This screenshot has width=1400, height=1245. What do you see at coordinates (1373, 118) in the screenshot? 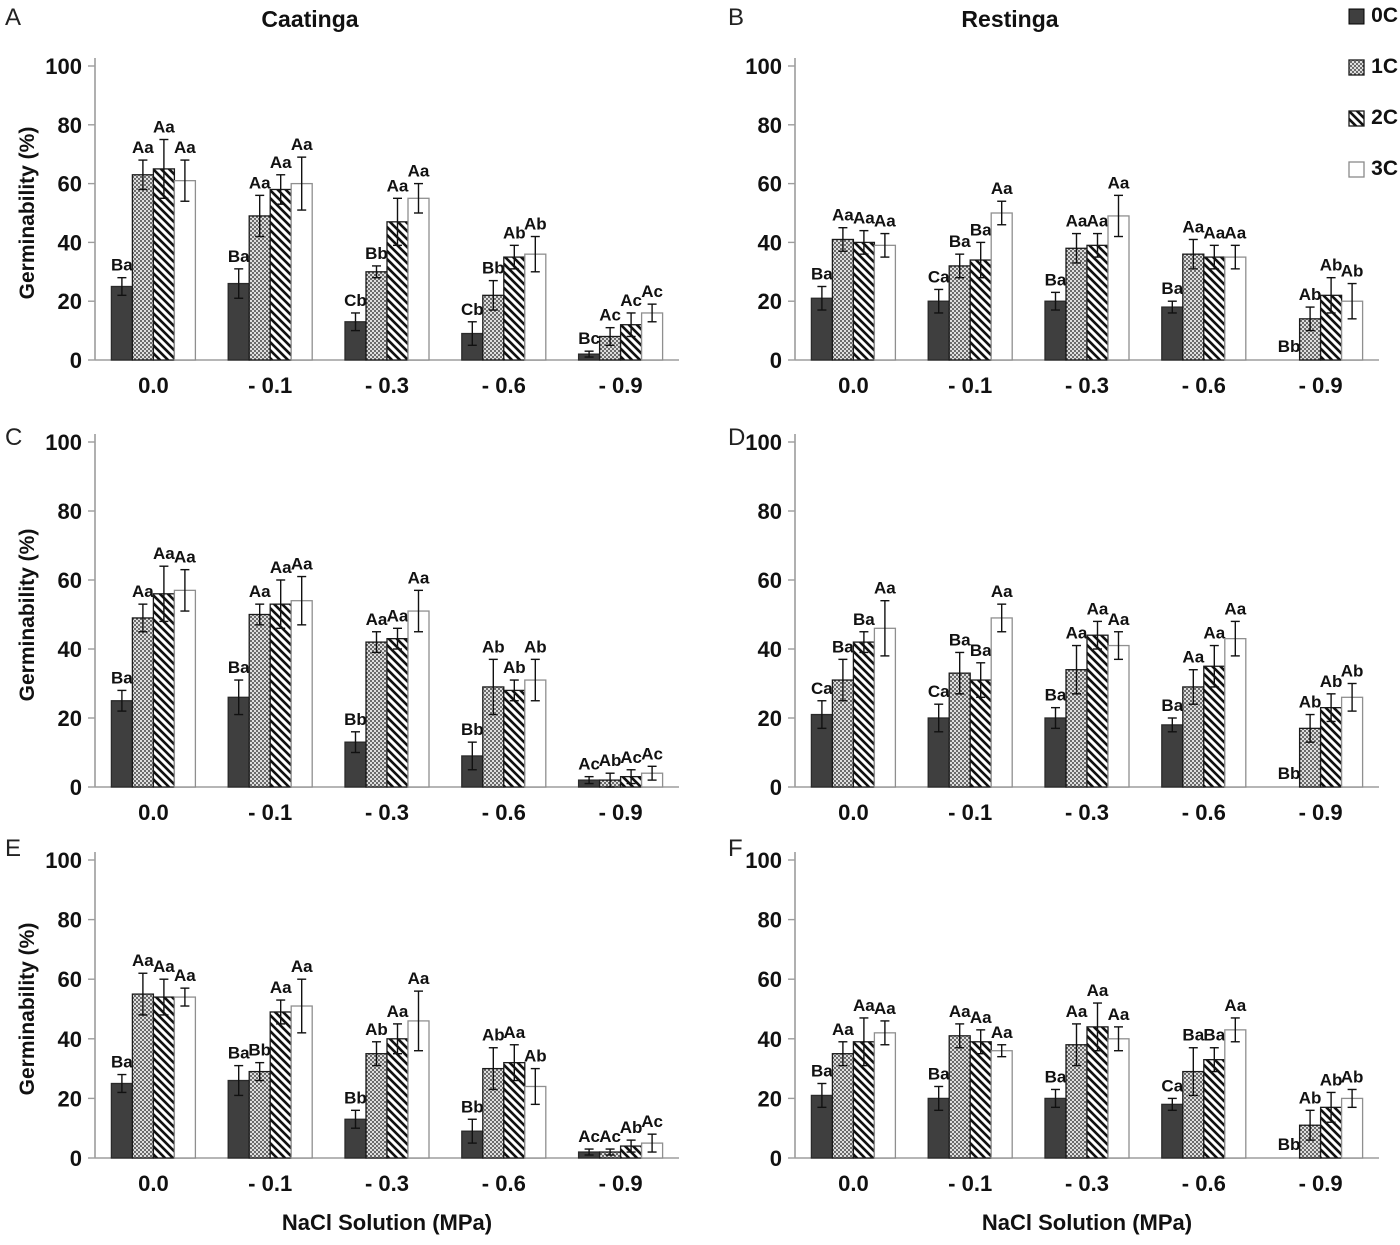
I see `legend-item-2c: 2C` at bounding box center [1373, 118].